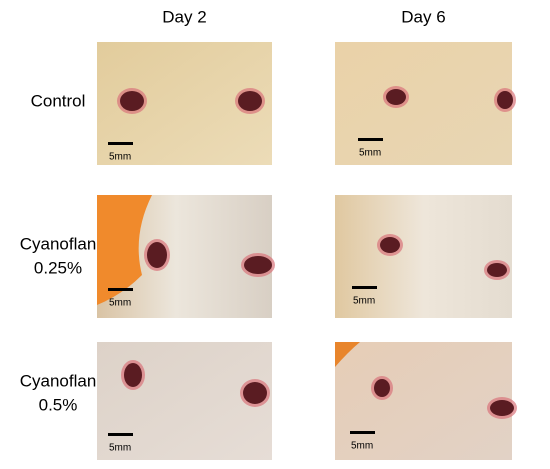 This screenshot has height=469, width=550. I want to click on column-header: Day 2, so click(184, 16).